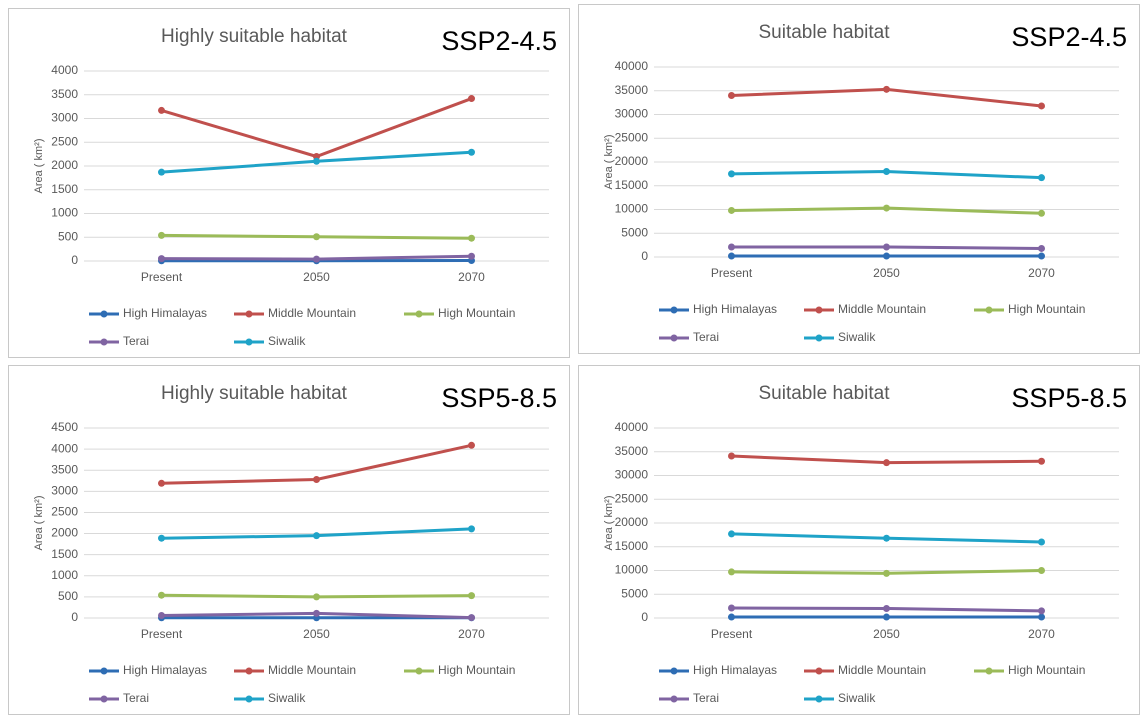 This screenshot has height=717, width=1141. What do you see at coordinates (64, 118) in the screenshot?
I see `y-tick-label: 3000` at bounding box center [64, 118].